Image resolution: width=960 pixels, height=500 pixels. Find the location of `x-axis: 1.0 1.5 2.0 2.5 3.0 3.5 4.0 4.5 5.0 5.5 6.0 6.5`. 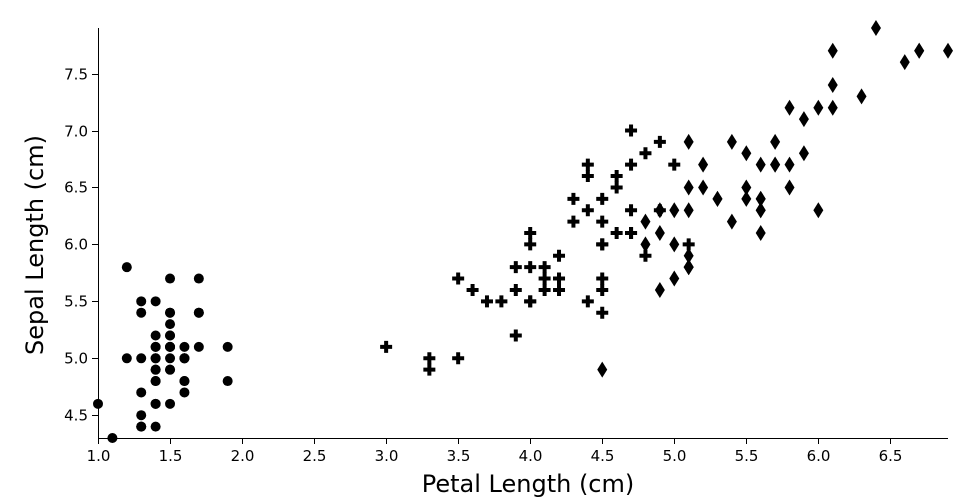

x-axis: 1.0 1.5 2.0 2.5 3.0 3.5 4.0 4.5 5.0 5.5 6.0 6.5 is located at coordinates (517, 451).